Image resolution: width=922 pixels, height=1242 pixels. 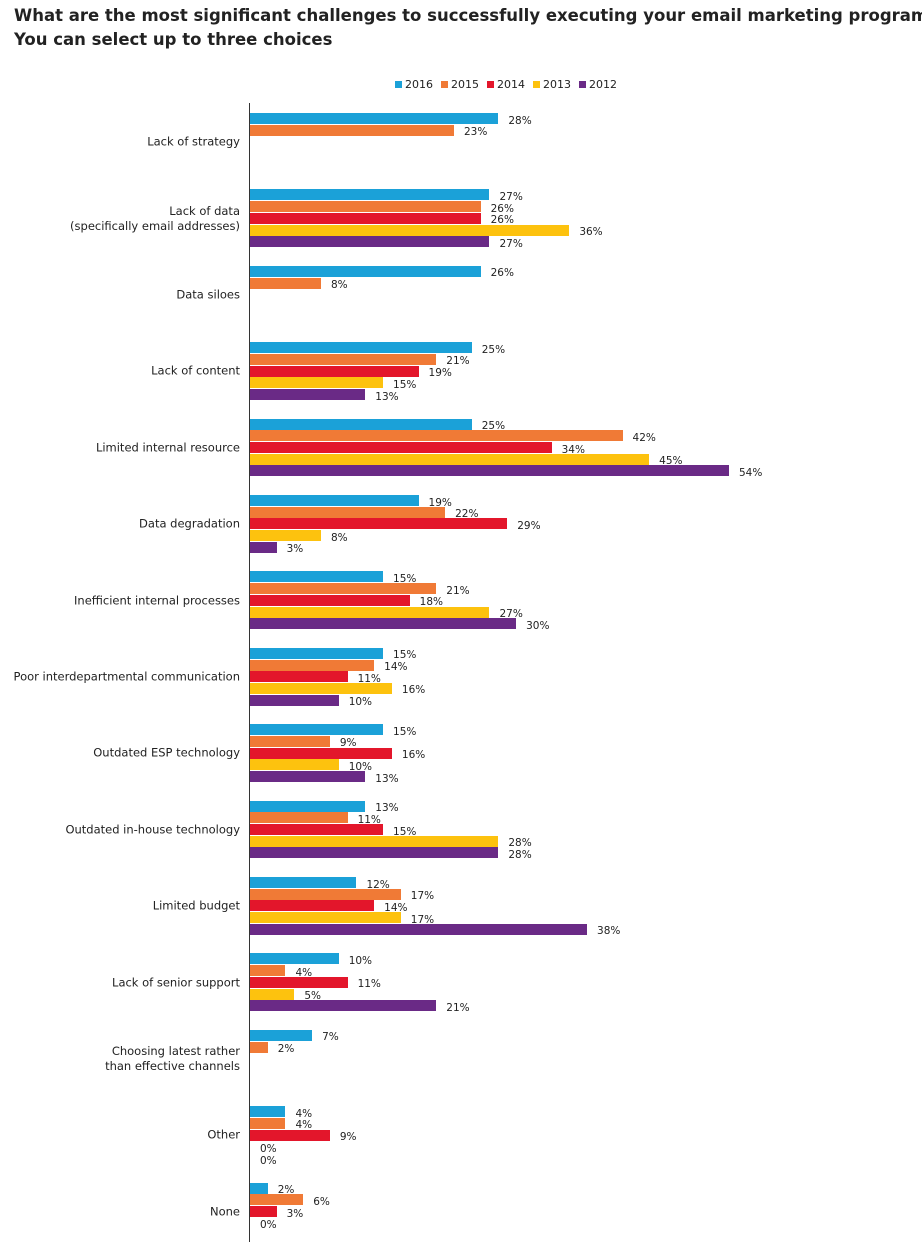 I want to click on legend-item: 2016, so click(x=414, y=84).